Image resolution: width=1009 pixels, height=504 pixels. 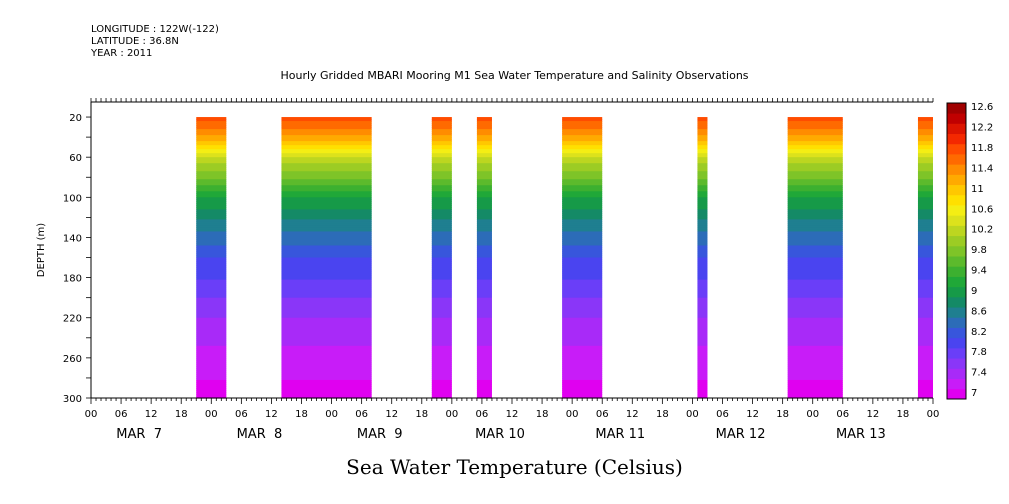 I want to click on day-label: MAR 13, so click(x=861, y=434).